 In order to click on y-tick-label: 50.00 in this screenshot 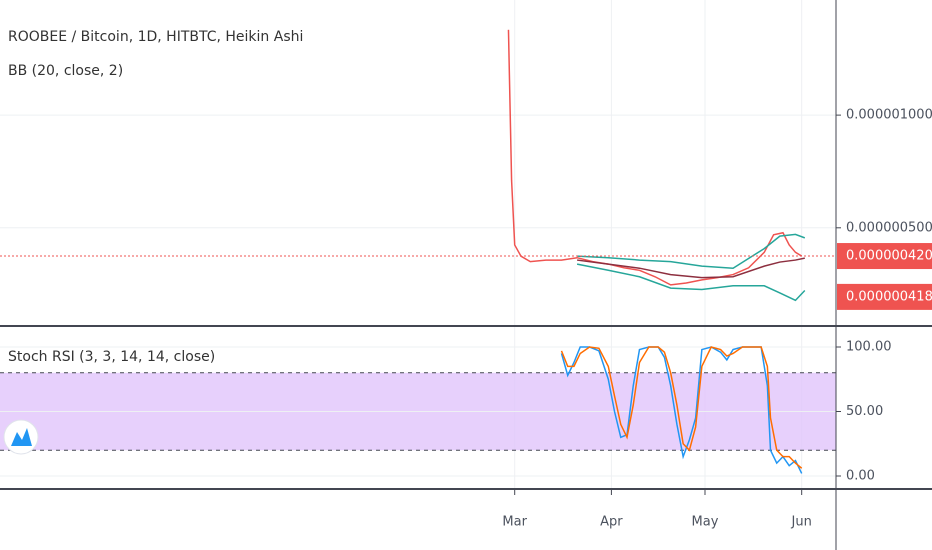, I will do `click(864, 411)`.